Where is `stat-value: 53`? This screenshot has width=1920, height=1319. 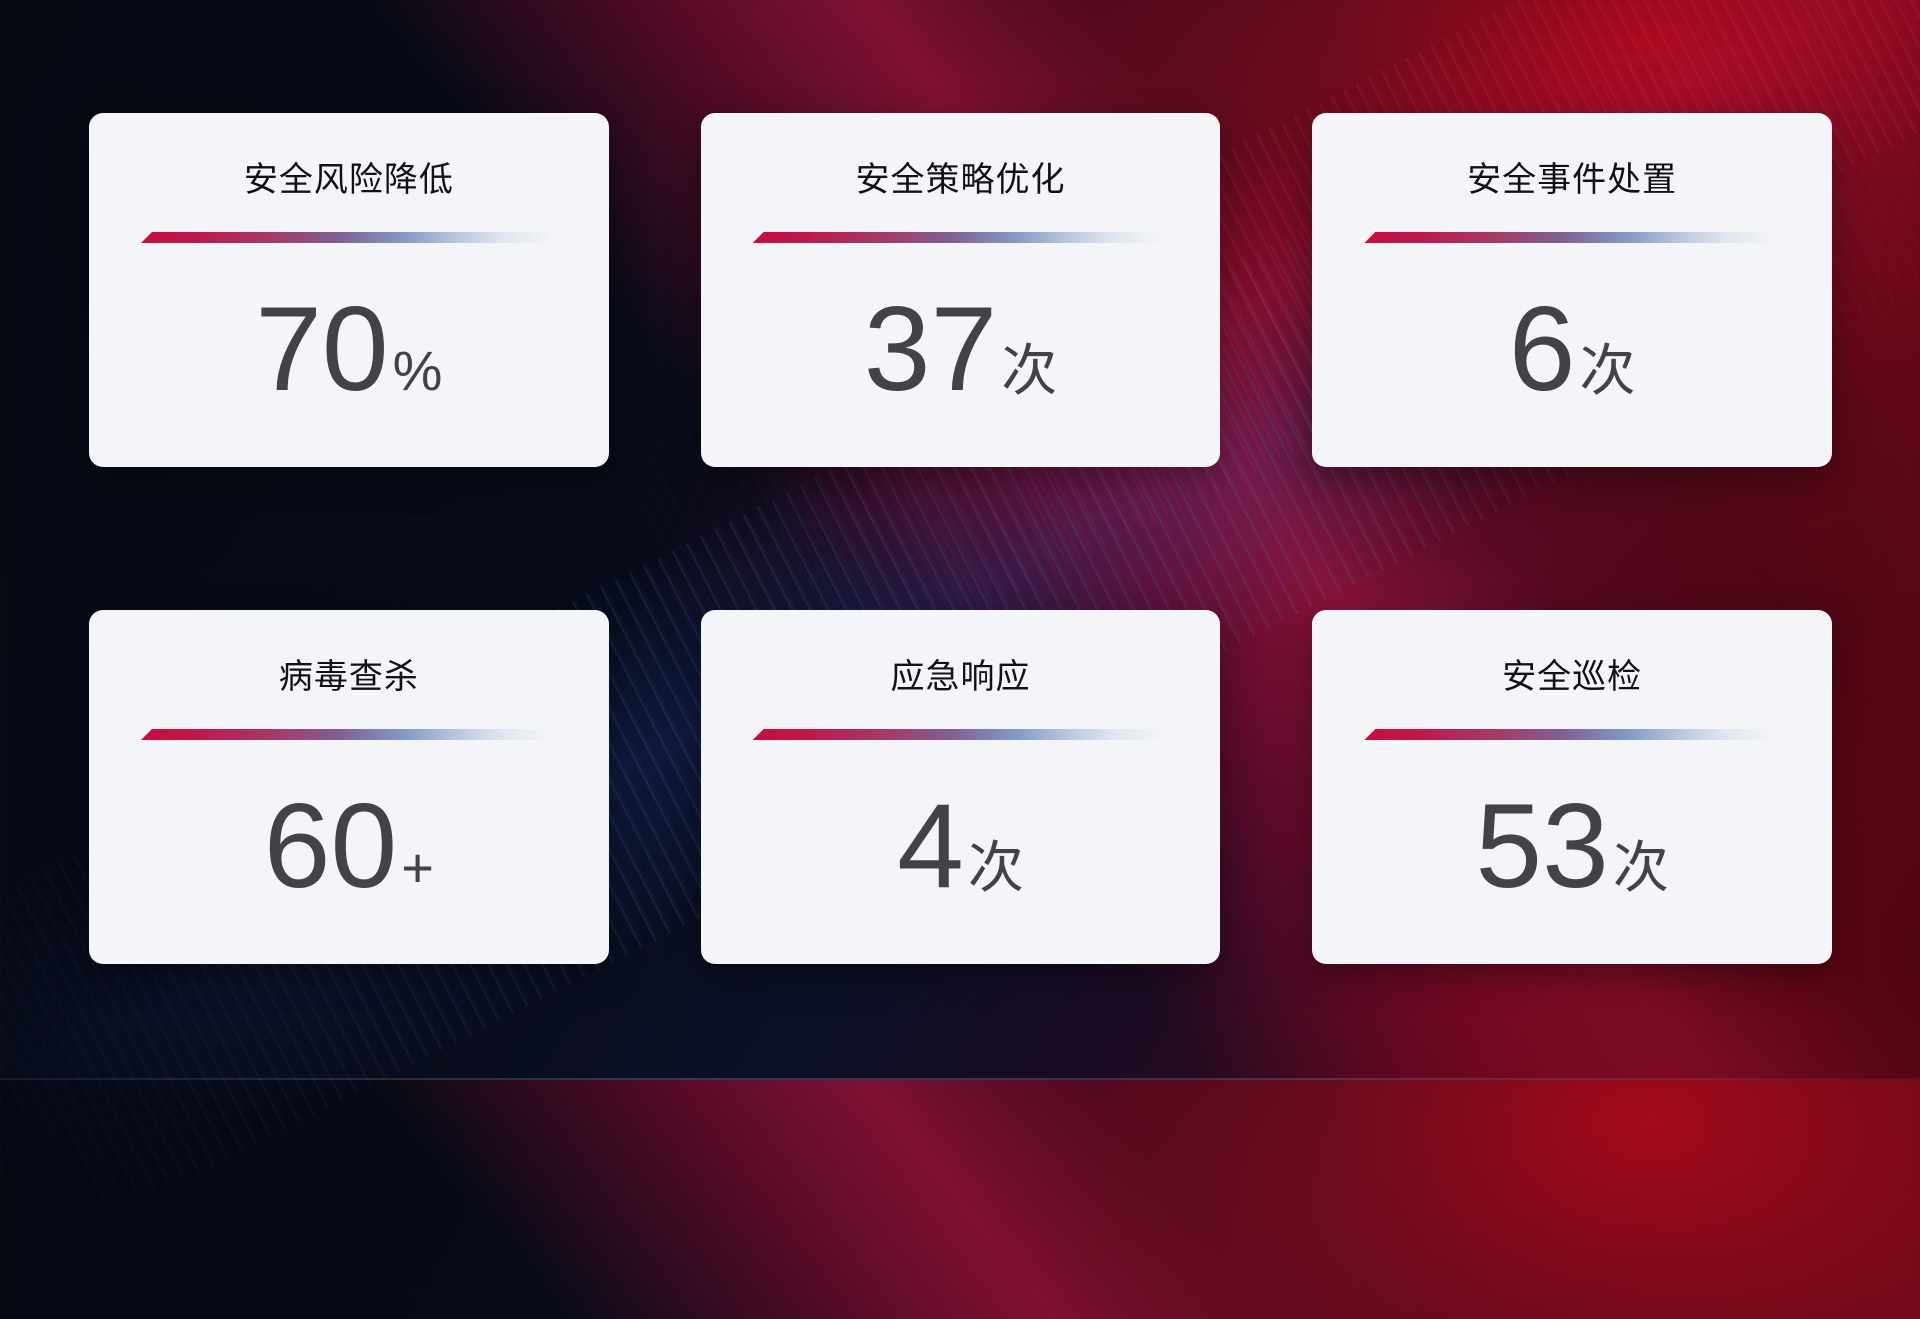
stat-value: 53 is located at coordinates (1542, 846).